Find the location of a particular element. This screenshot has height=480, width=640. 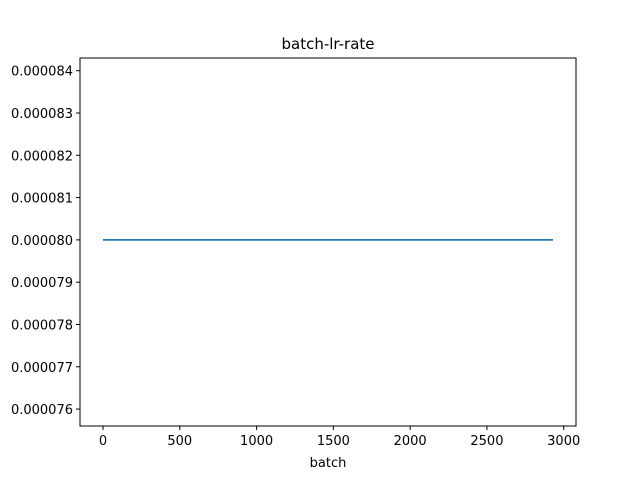

y-tick-label: 0.000079 is located at coordinates (42, 283).